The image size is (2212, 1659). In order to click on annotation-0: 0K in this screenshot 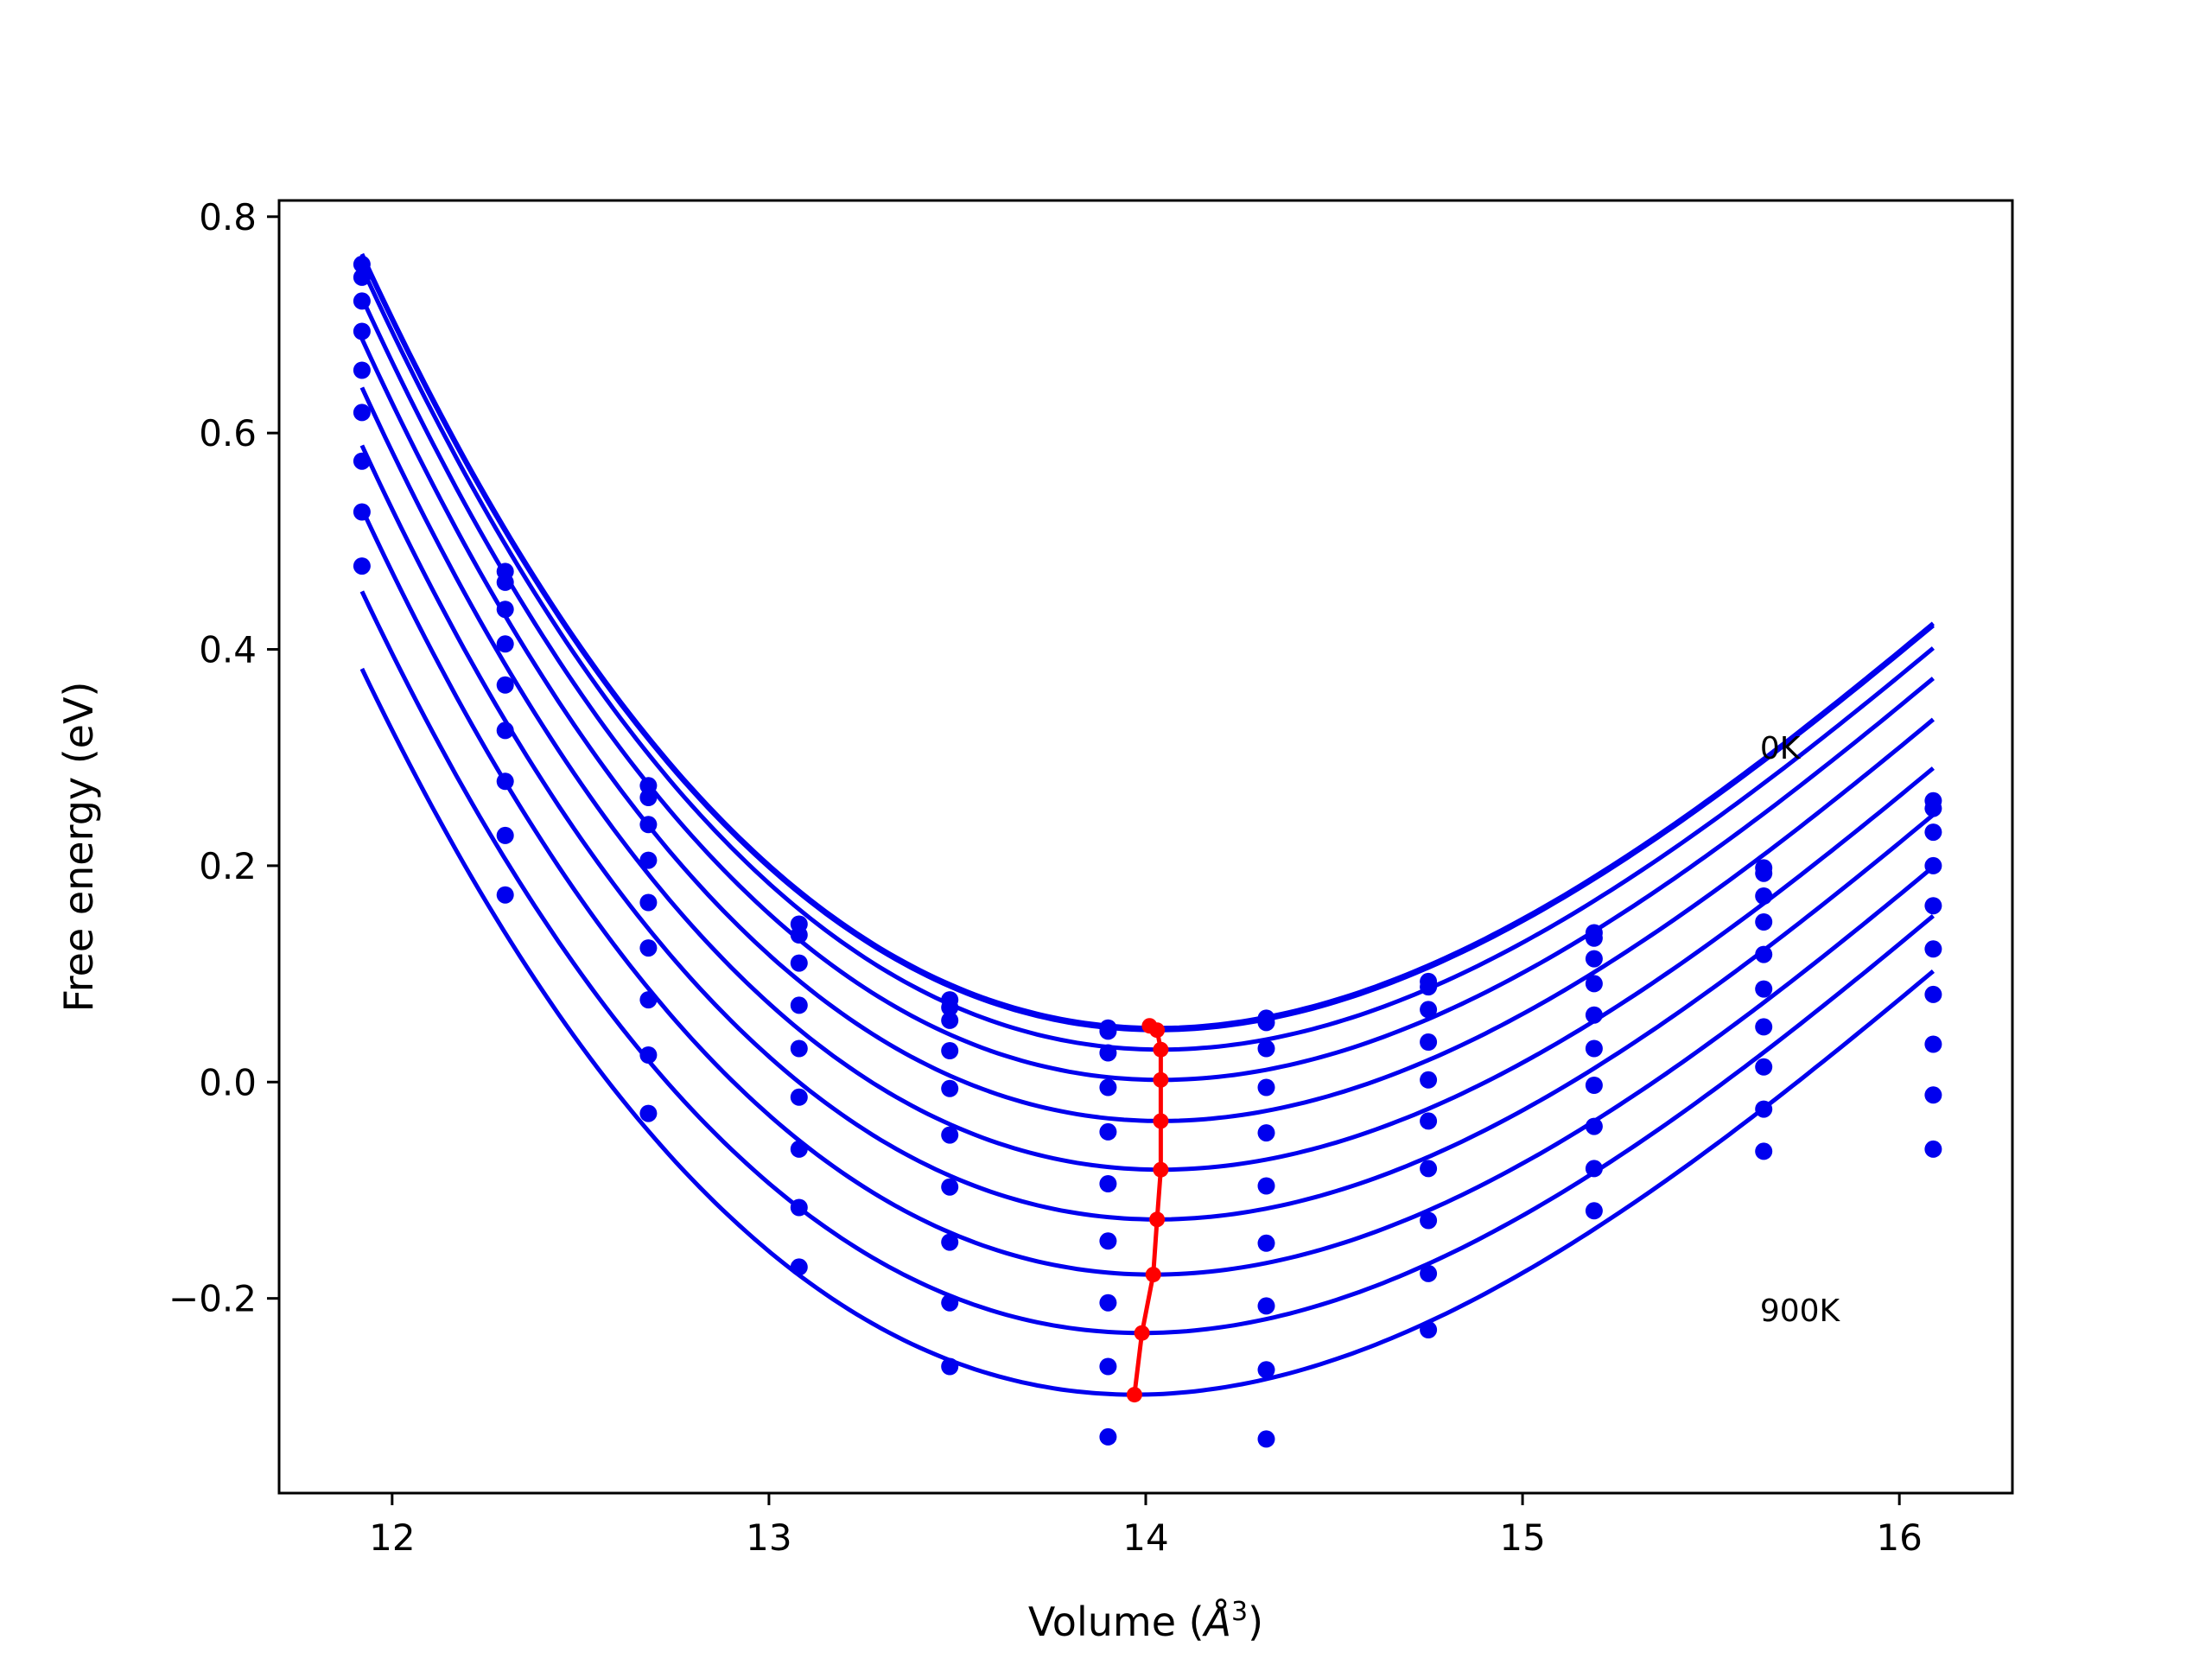, I will do `click(1781, 748)`.